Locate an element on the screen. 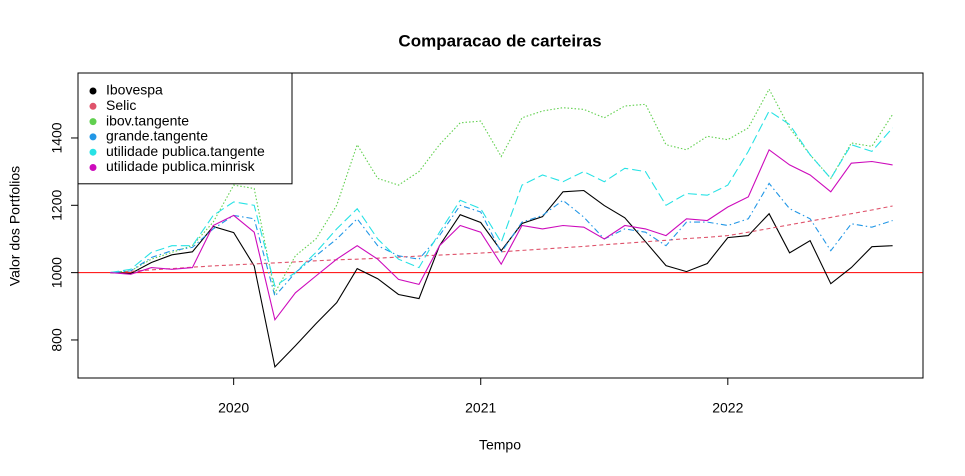 This screenshot has height=476, width=965. legend-box is located at coordinates (185, 128).